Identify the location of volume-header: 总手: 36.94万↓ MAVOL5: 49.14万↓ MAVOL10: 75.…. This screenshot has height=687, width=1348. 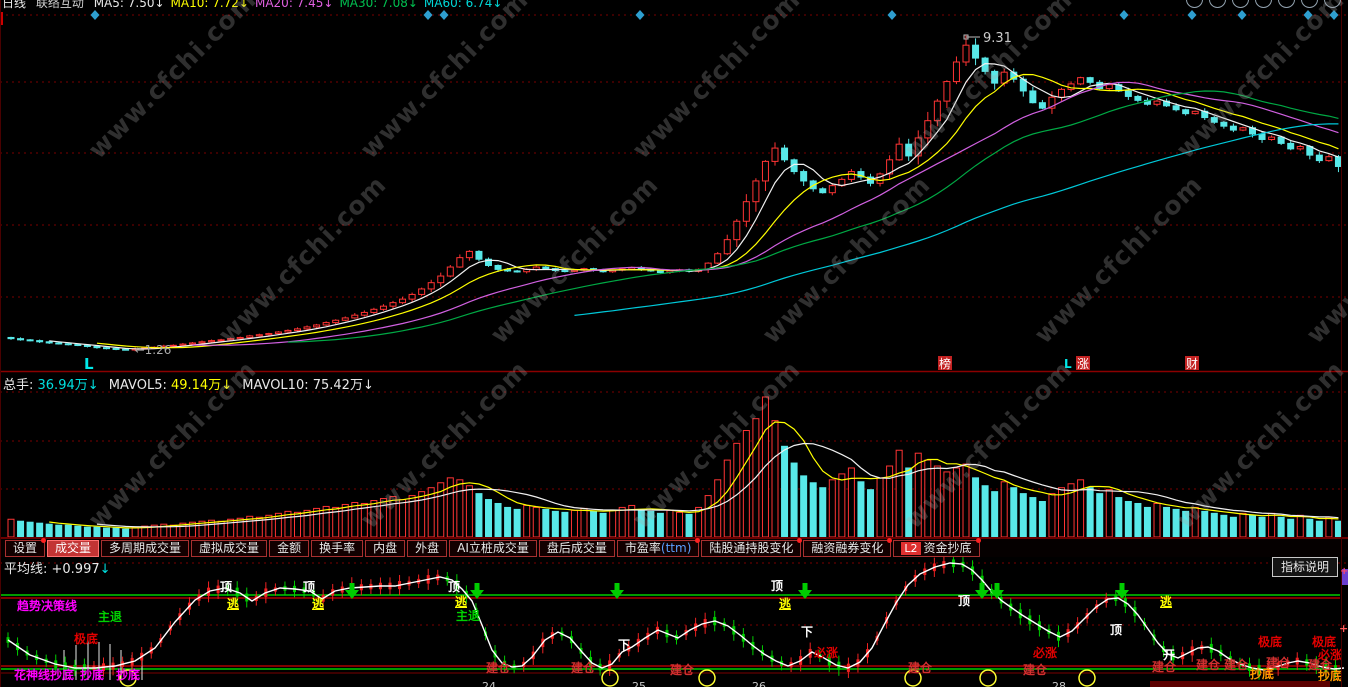
(188, 383).